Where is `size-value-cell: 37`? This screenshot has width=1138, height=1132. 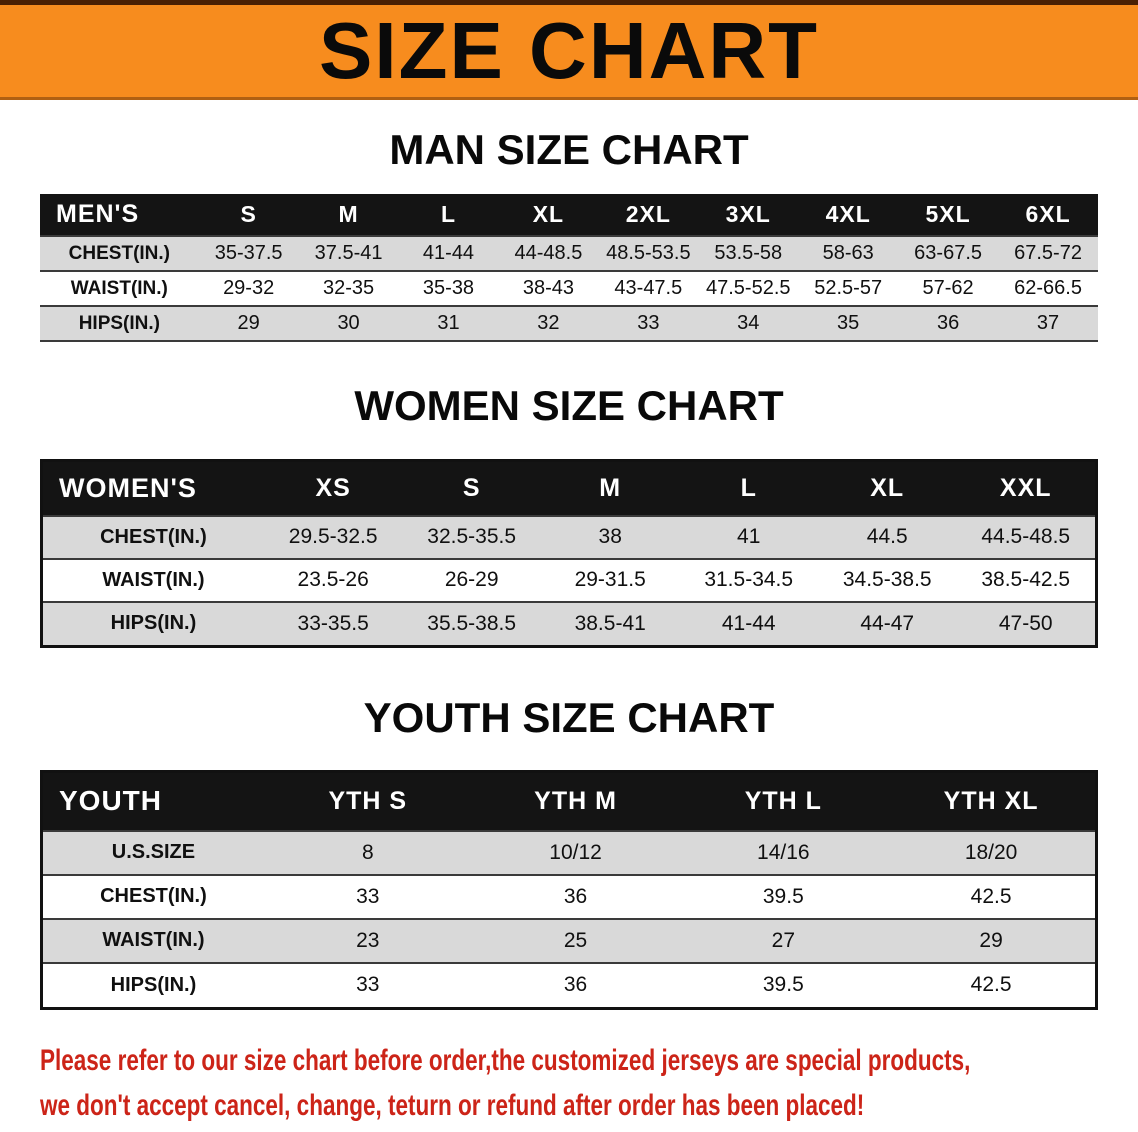 size-value-cell: 37 is located at coordinates (1048, 324).